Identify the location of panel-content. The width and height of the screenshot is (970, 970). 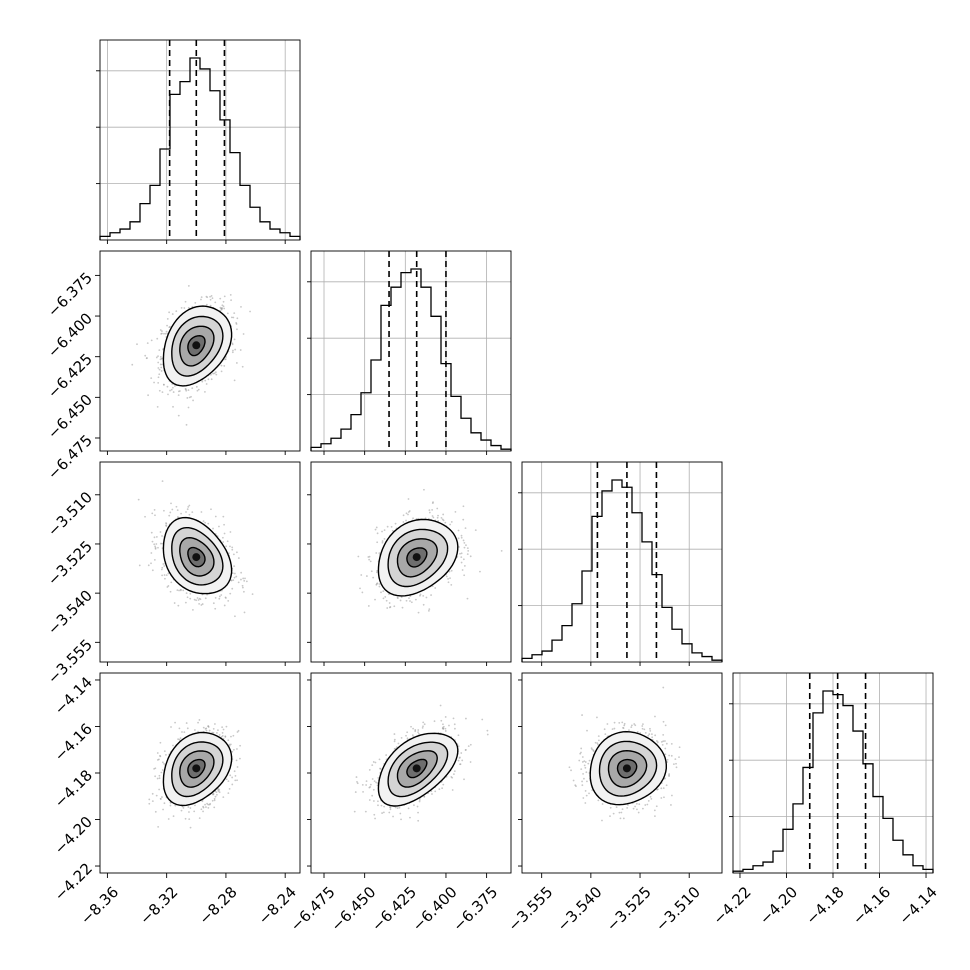
(195, 549).